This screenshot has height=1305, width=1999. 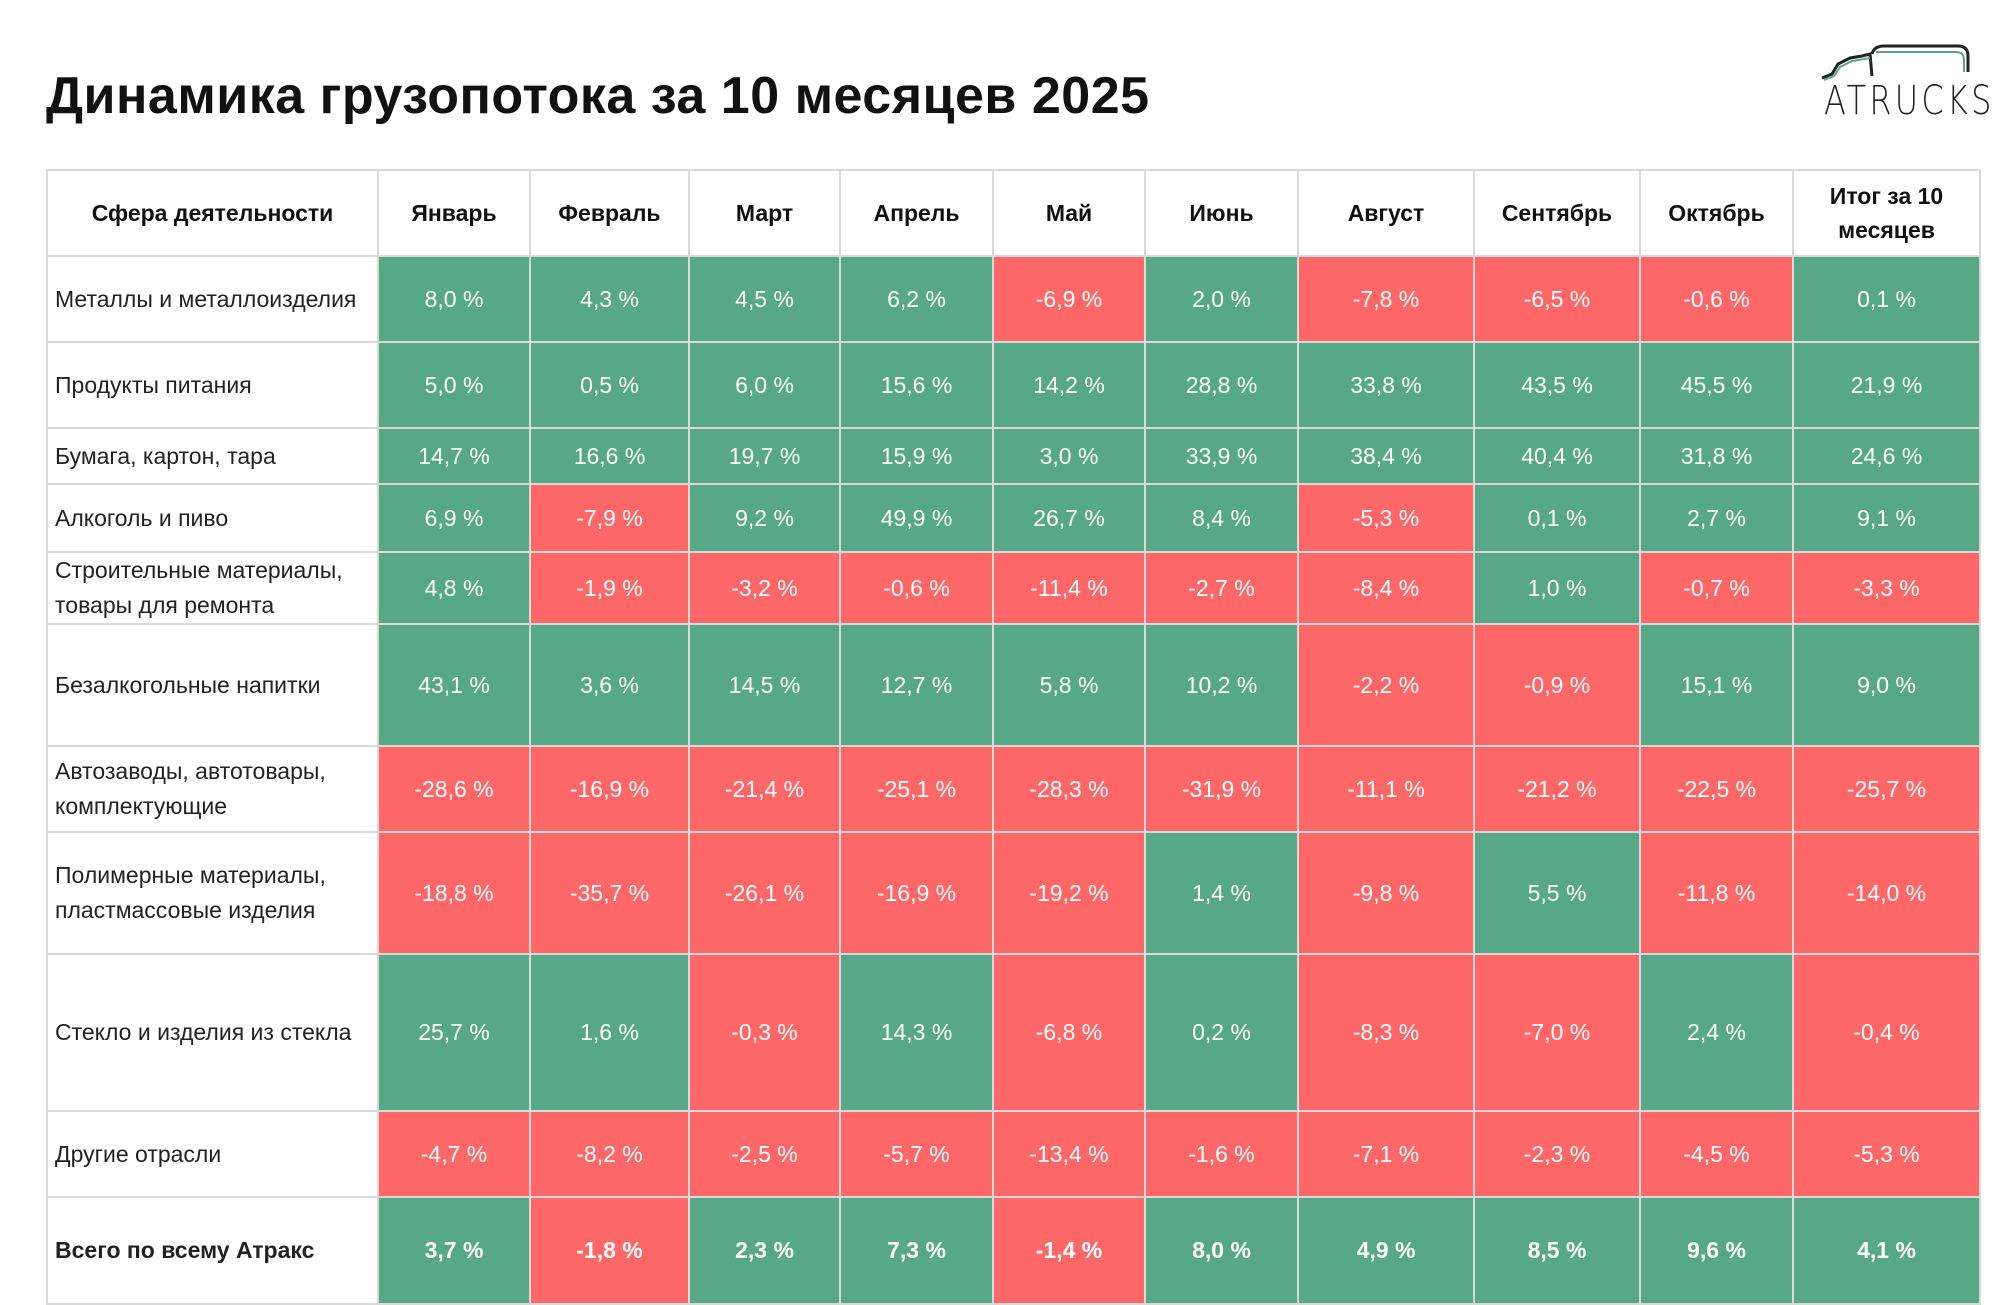 What do you see at coordinates (1886, 789) in the screenshot?
I see `value-cell: -25,7 %` at bounding box center [1886, 789].